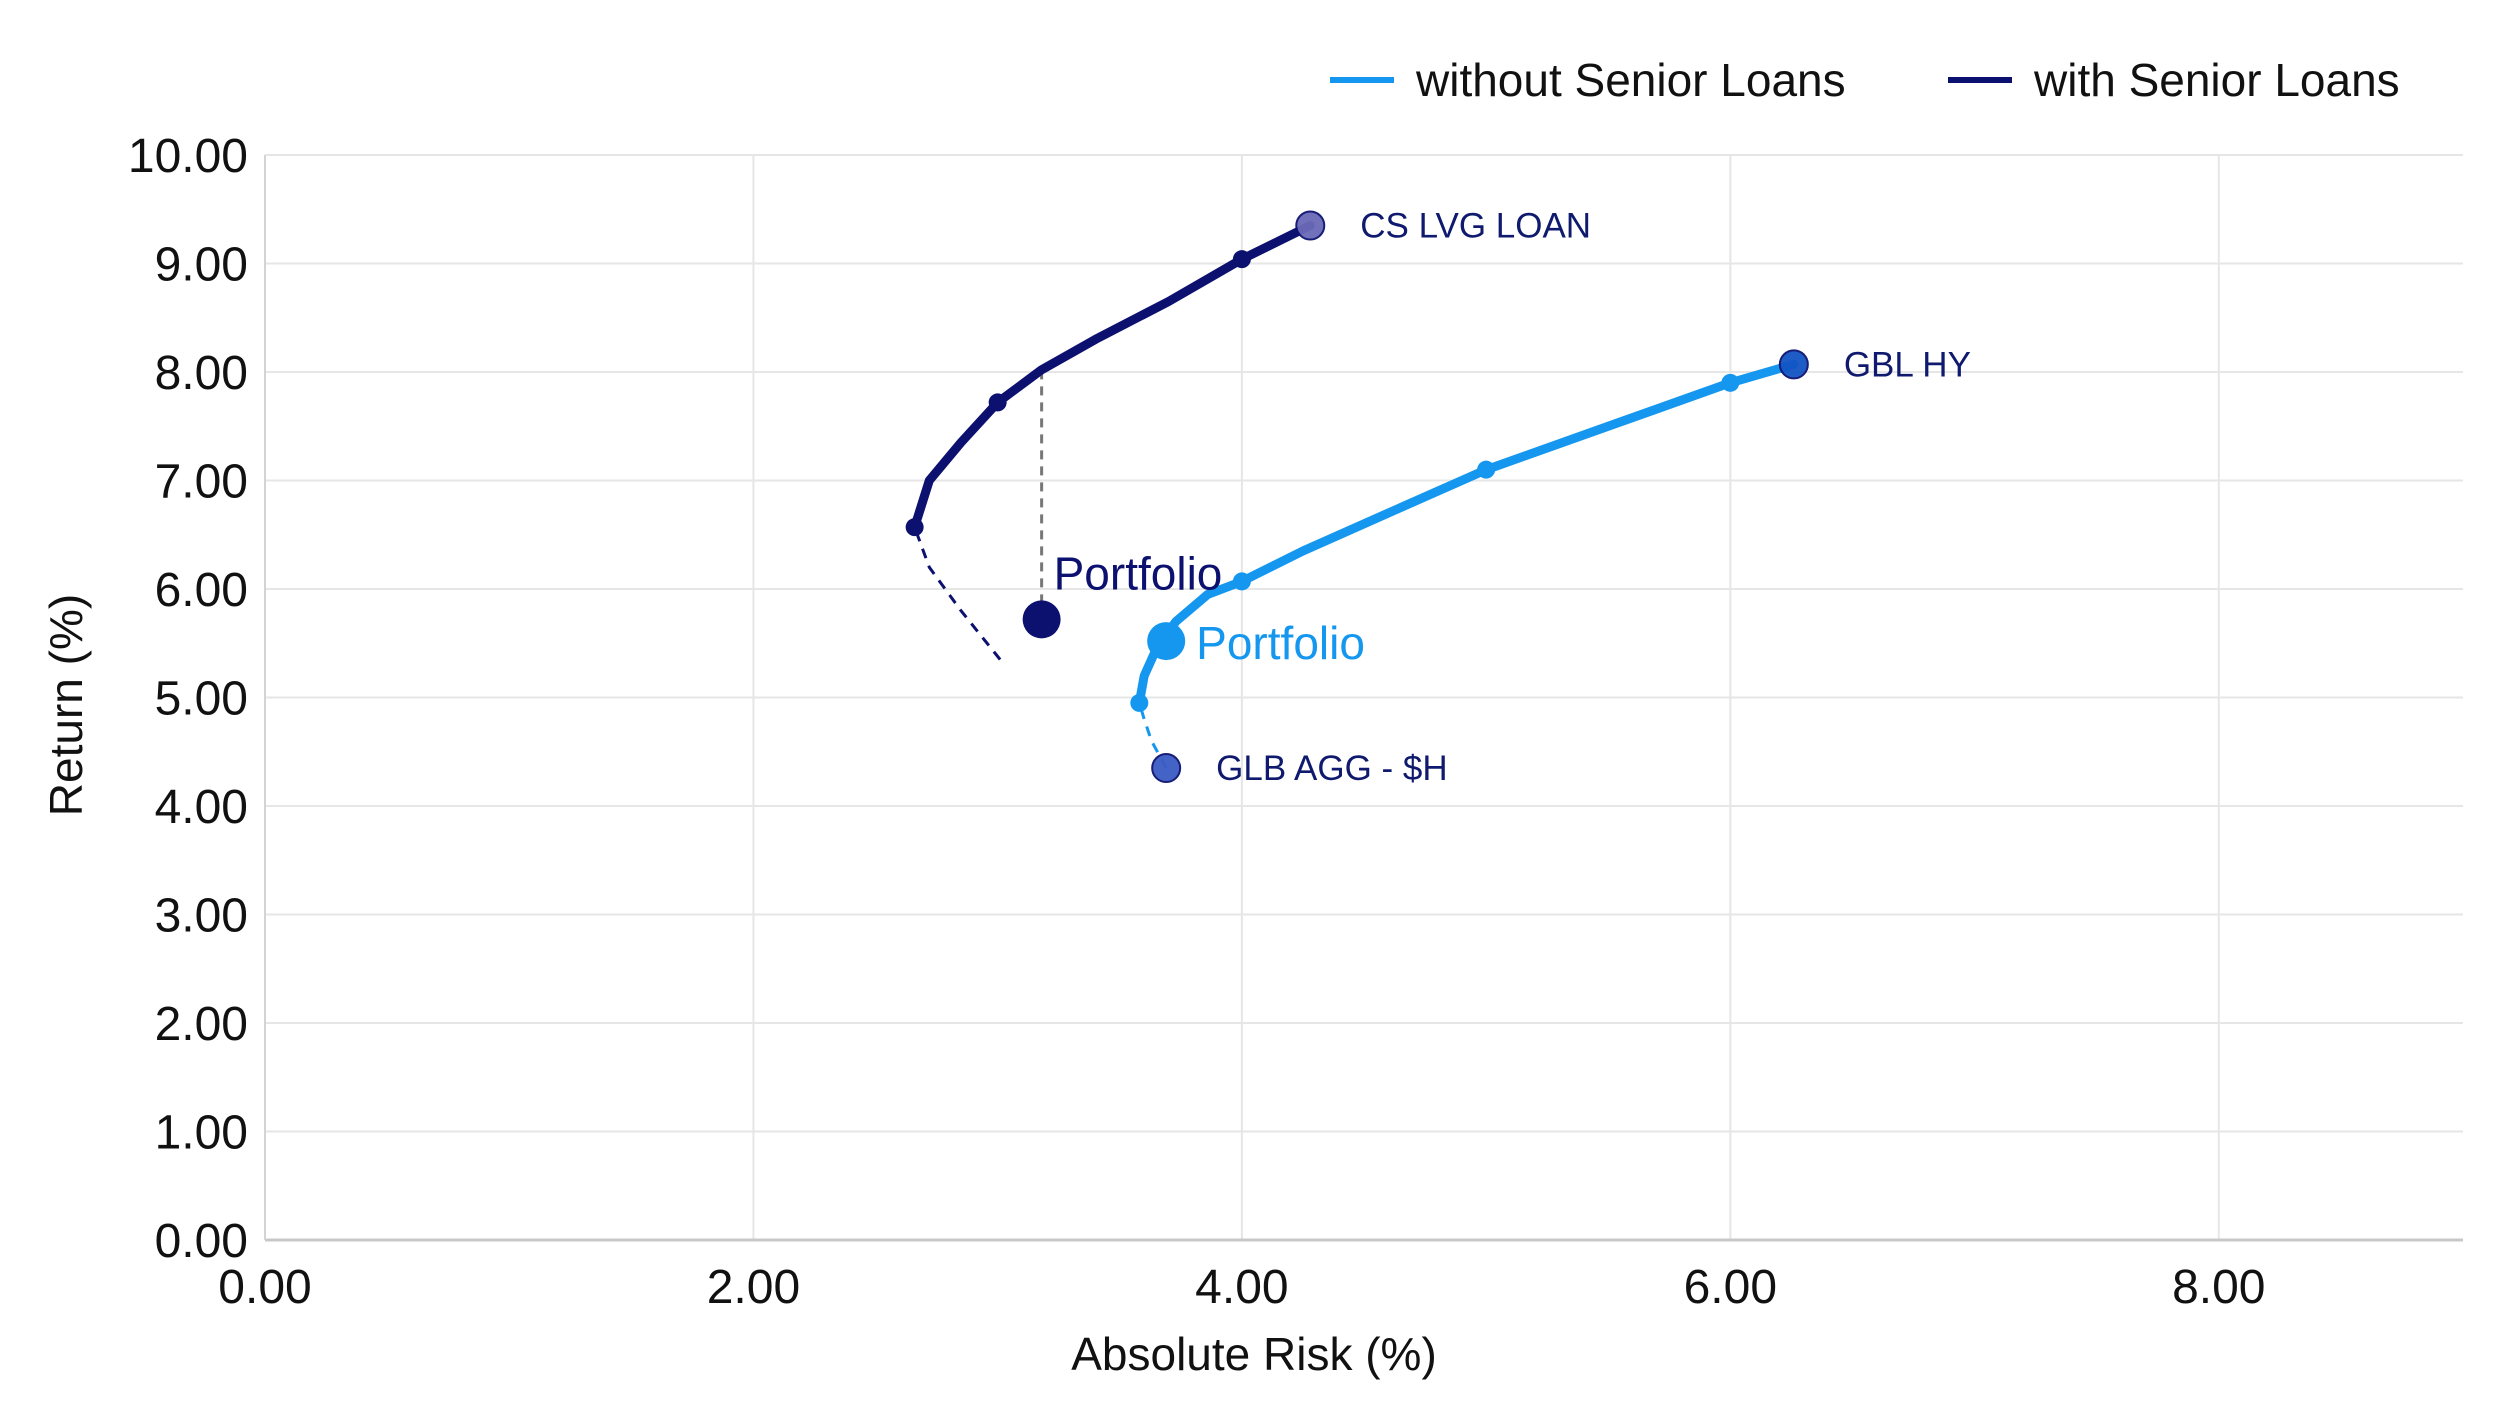 The image size is (2496, 1404). I want to click on asset-label: GLB AGG - $H, so click(1331, 768).